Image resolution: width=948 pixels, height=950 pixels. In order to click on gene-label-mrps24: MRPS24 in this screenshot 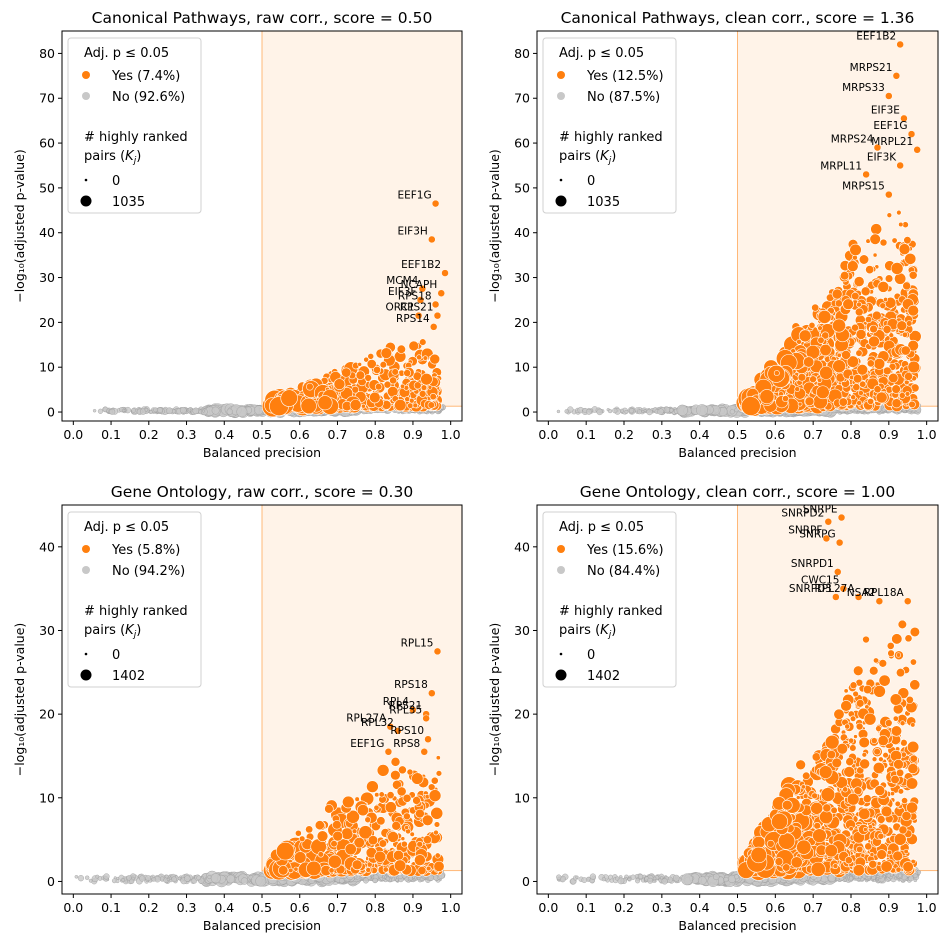, I will do `click(852, 140)`.